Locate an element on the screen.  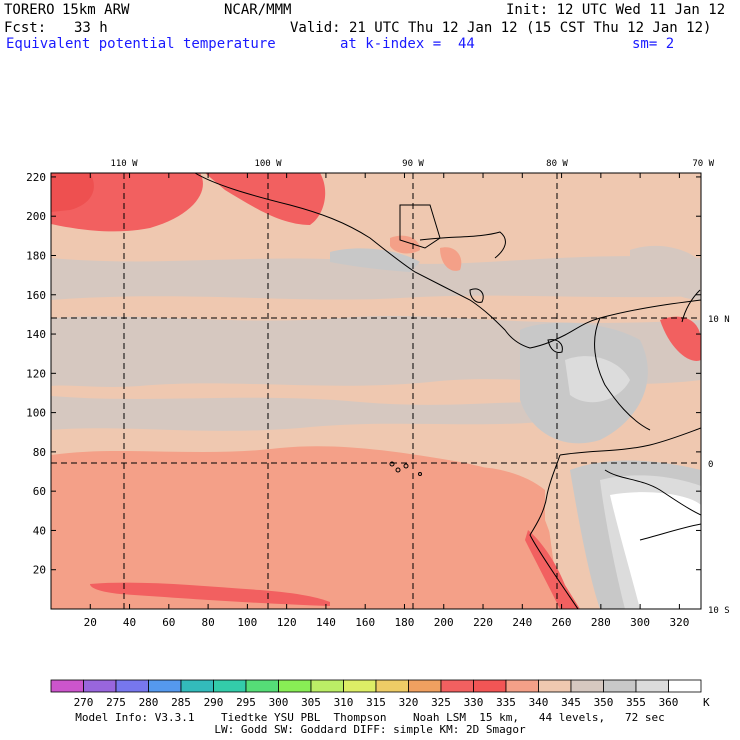
x-tick-label: 80 is located at coordinates (207, 622).